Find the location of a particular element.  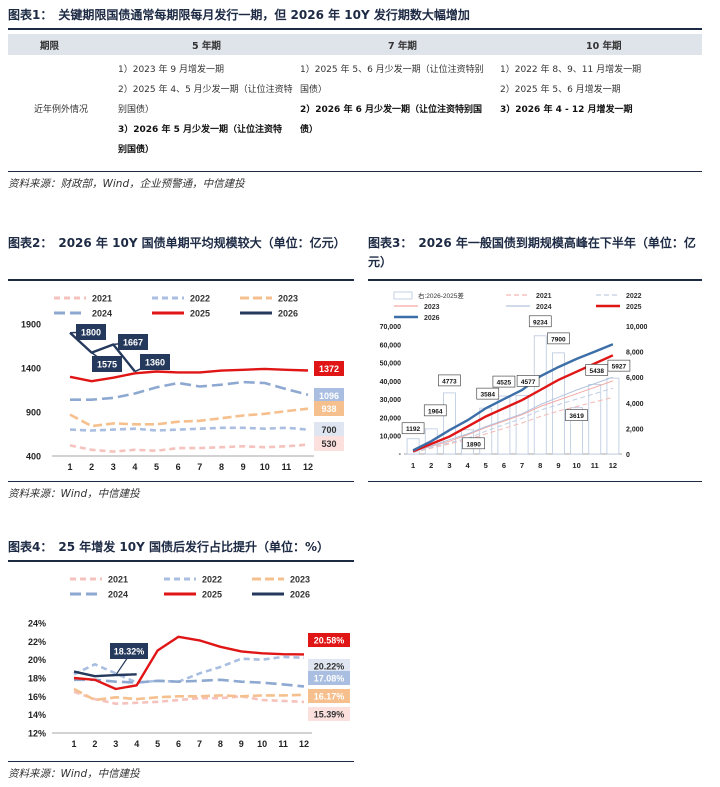

y2-tick-label: 0 is located at coordinates (628, 455).